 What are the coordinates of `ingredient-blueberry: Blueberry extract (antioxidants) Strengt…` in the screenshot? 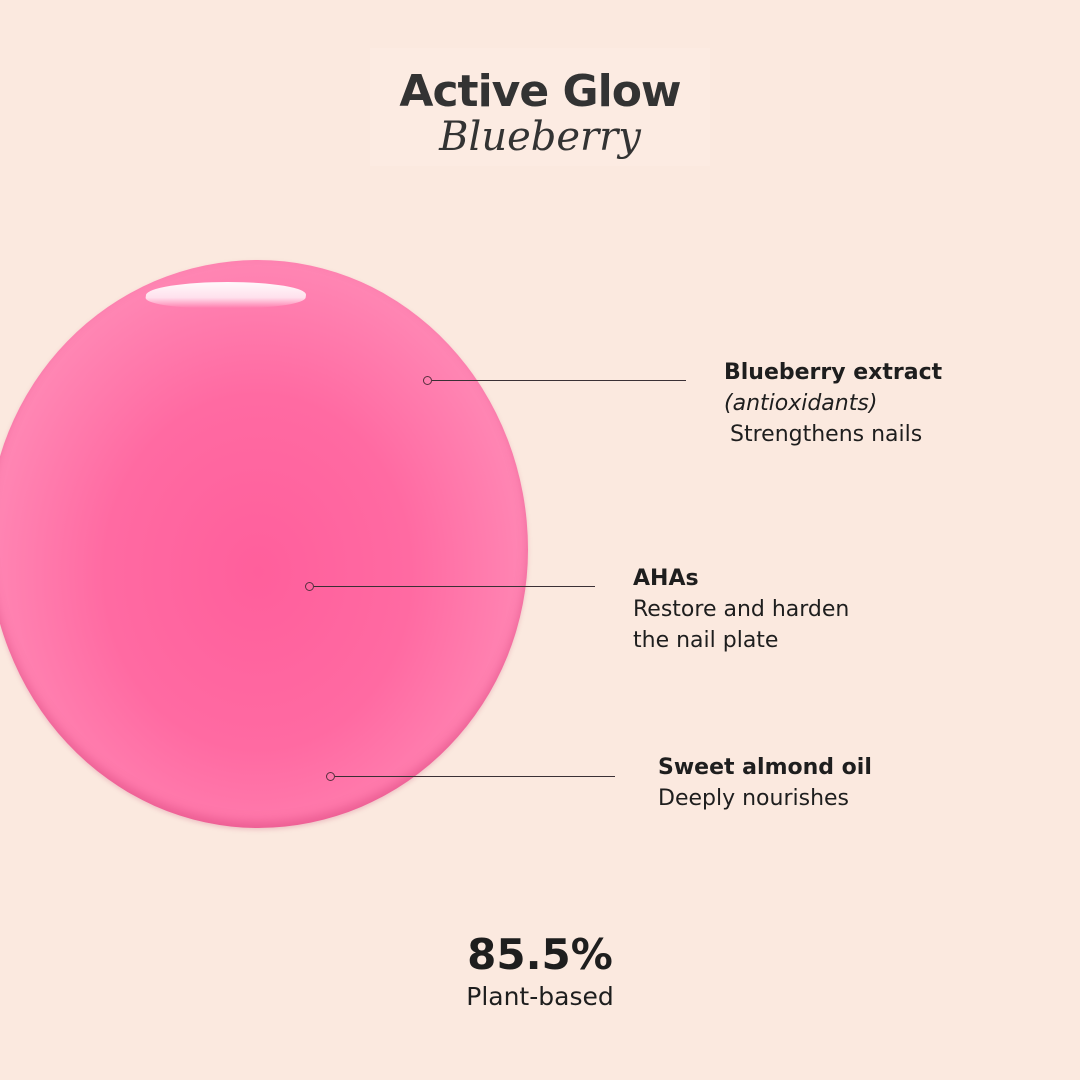 It's located at (833, 403).